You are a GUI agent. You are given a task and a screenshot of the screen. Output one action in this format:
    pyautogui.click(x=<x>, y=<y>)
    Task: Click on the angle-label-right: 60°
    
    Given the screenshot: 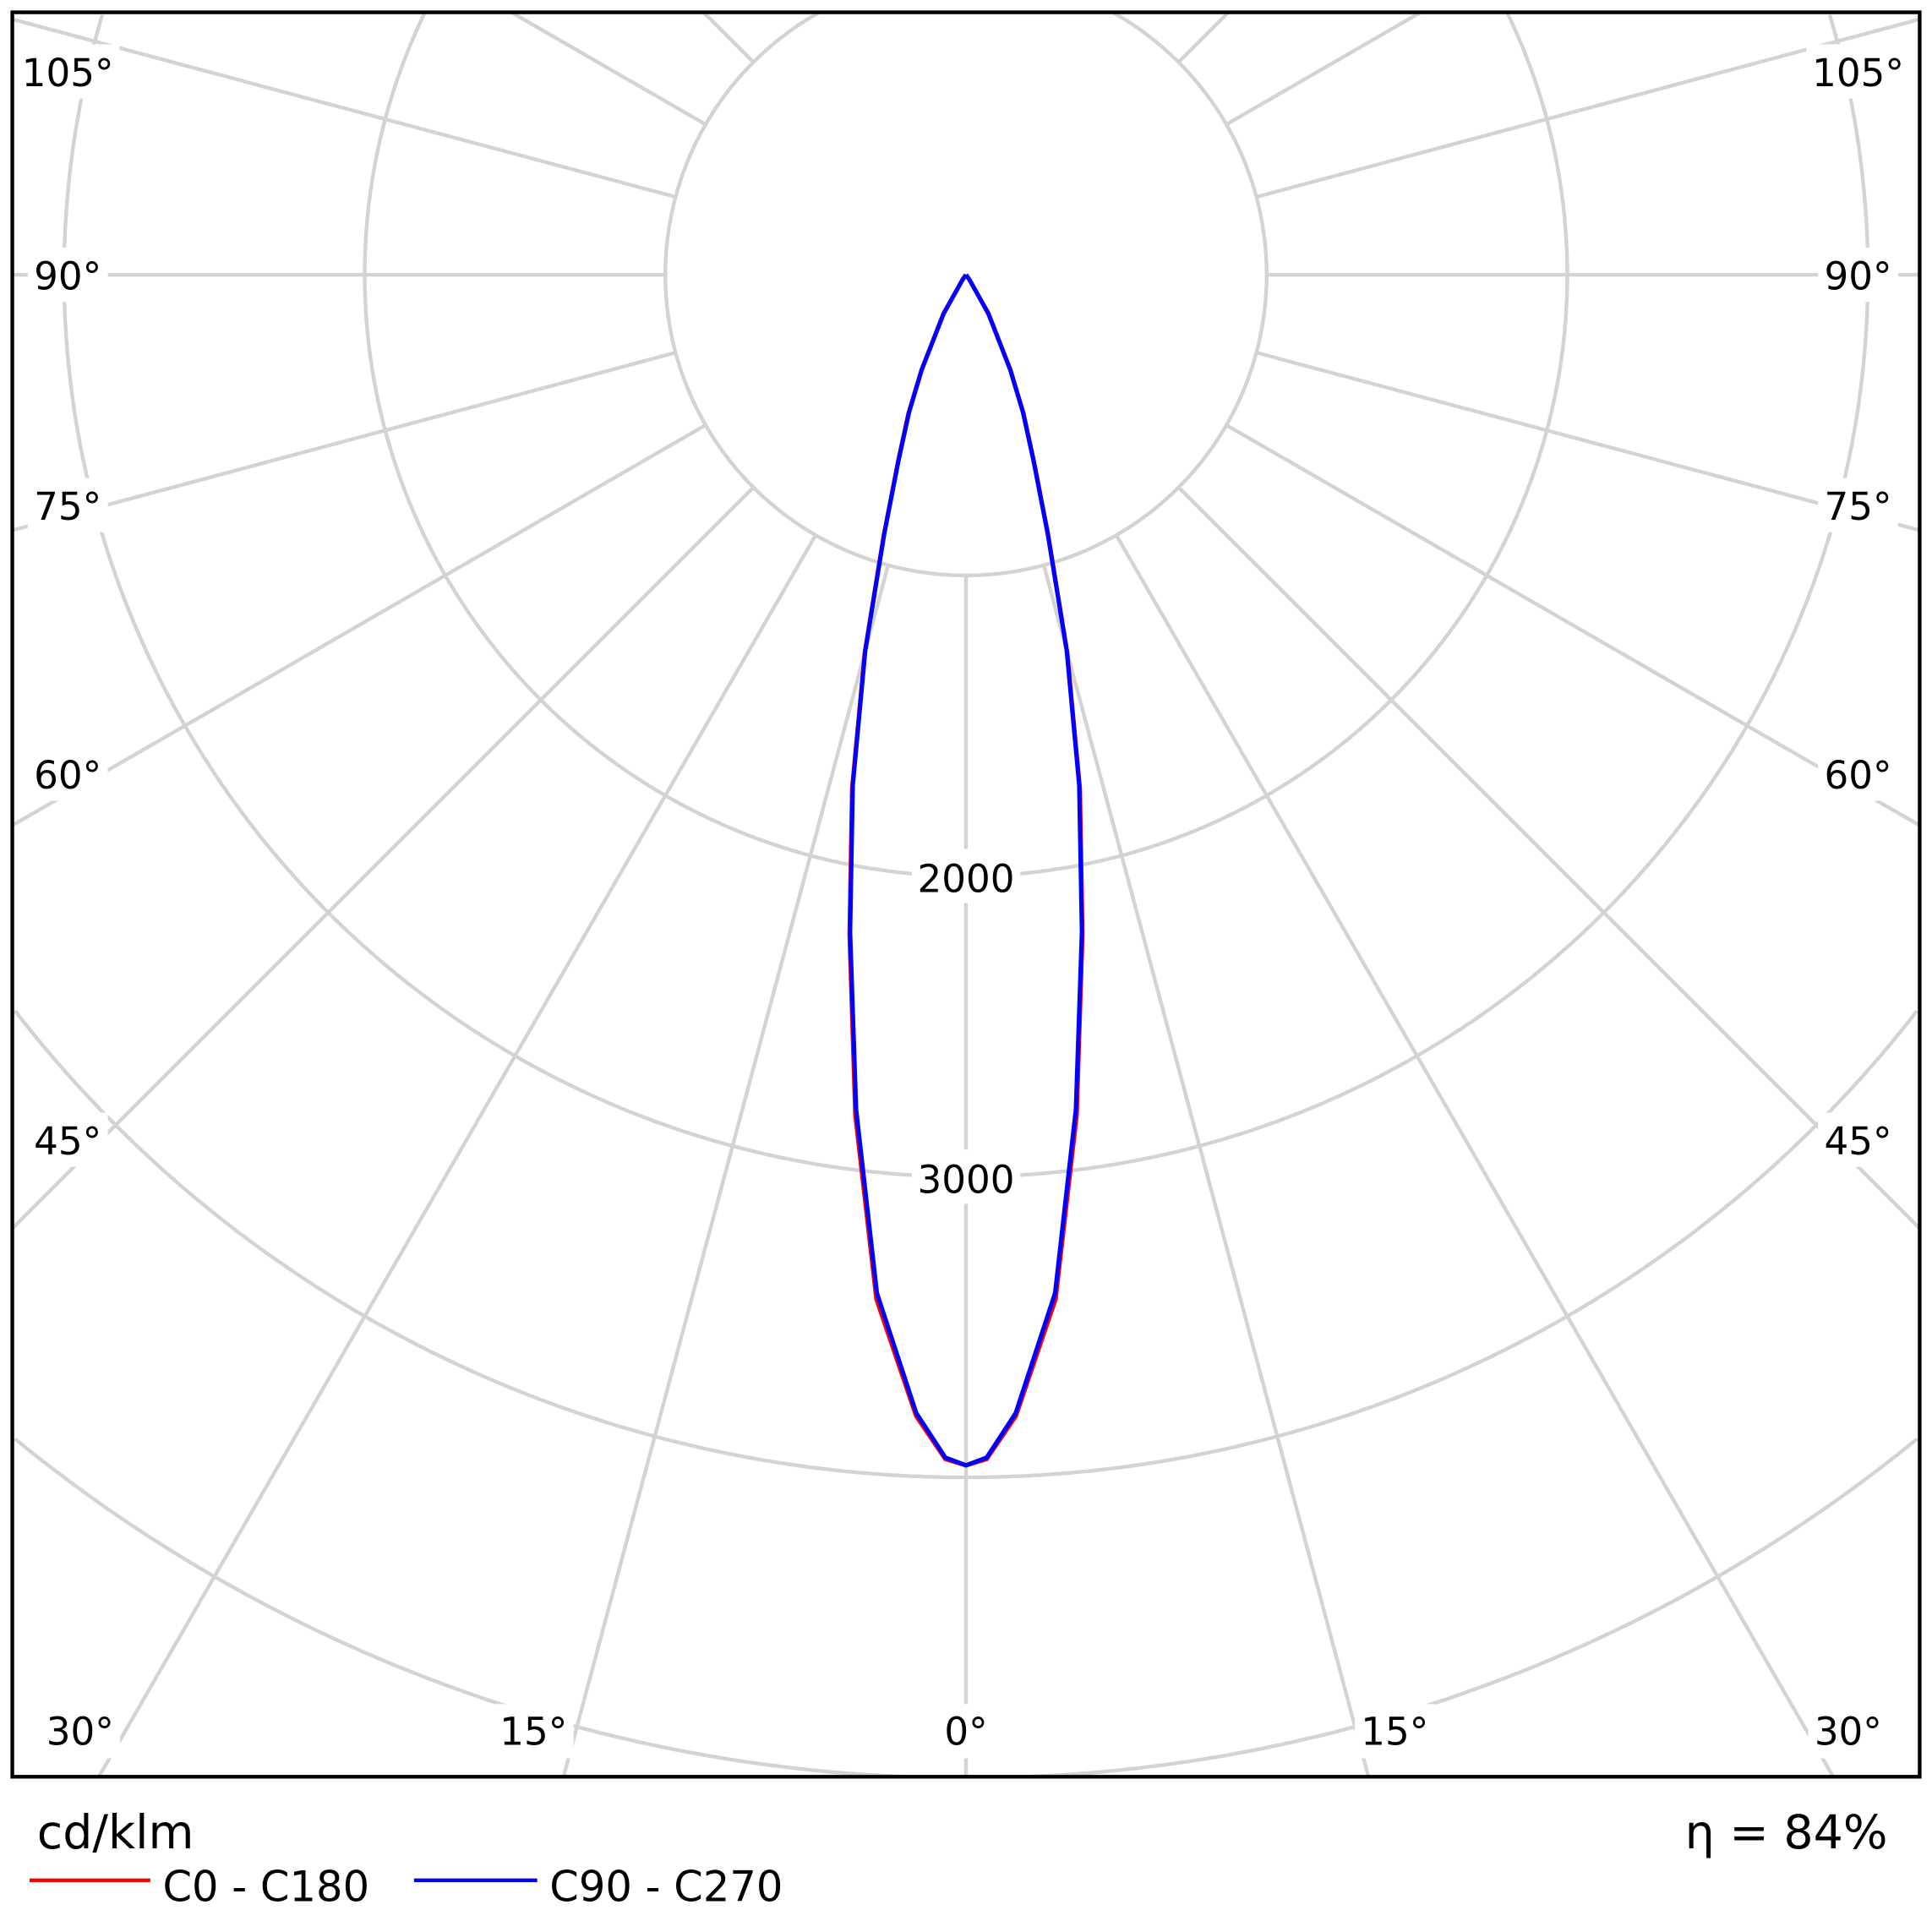 What is the action you would take?
    pyautogui.click(x=1857, y=775)
    